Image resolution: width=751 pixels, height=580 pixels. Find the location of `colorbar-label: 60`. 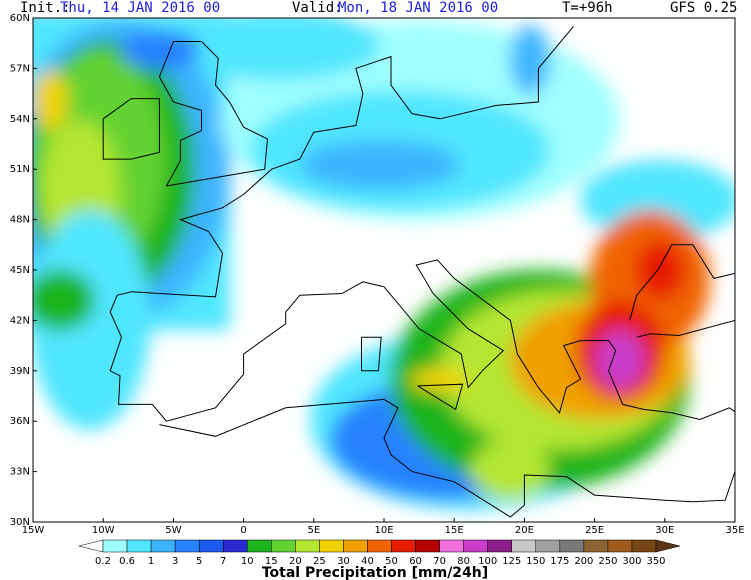

colorbar-label: 60 is located at coordinates (415, 561).